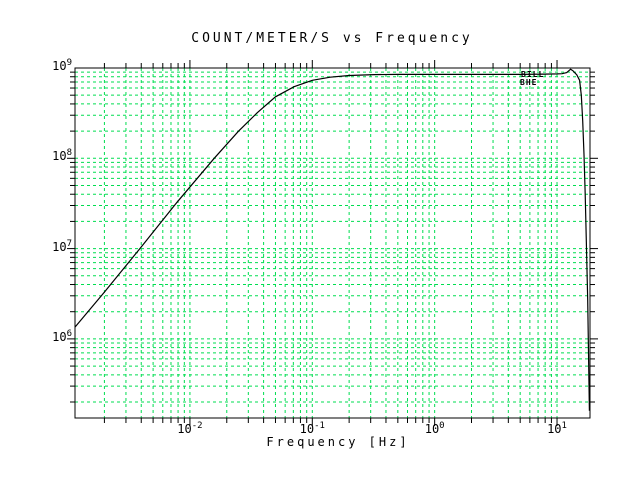 The height and width of the screenshot is (480, 640). Describe the element at coordinates (332, 38) in the screenshot. I see `chart-title: COUNT/METER/S vs Frequency` at that location.